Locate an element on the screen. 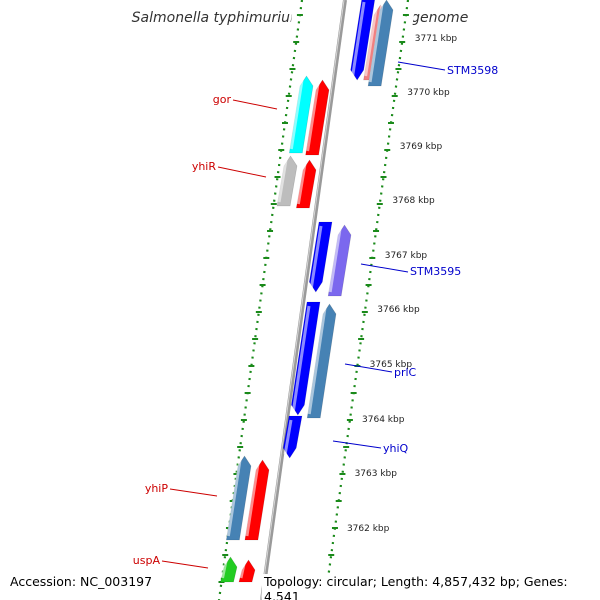 Image resolution: width=600 pixels, height=600 pixels. gene-label-yhip: yhiP is located at coordinates (157, 488).